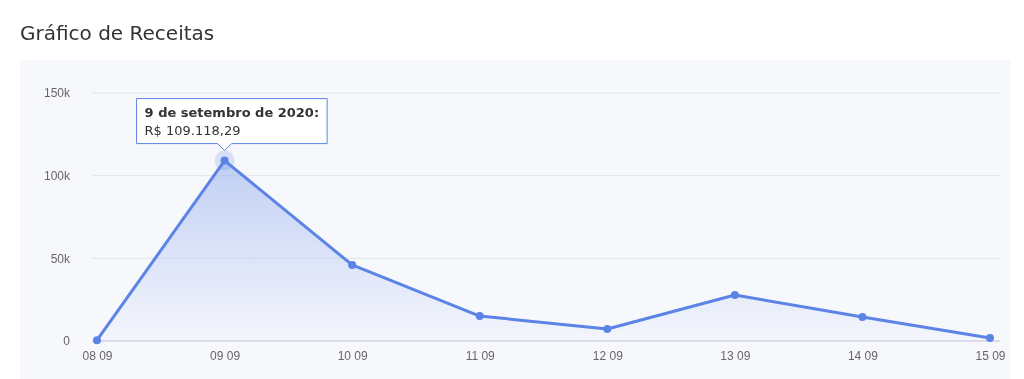  What do you see at coordinates (67, 341) in the screenshot?
I see `y-tick-label: 0` at bounding box center [67, 341].